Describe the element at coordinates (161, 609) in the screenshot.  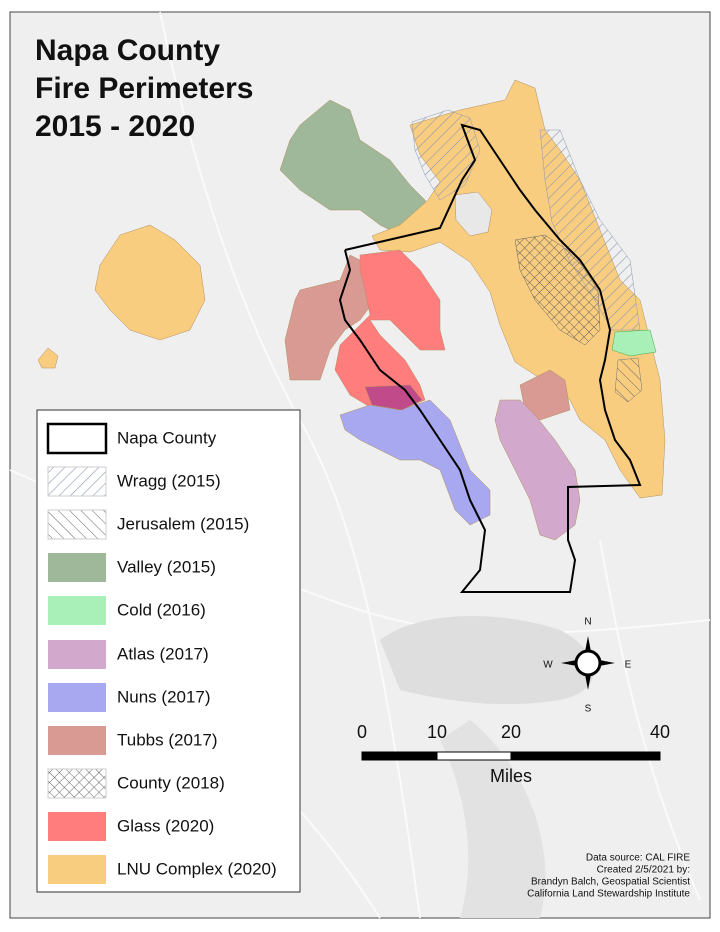
I see `legend-label: Cold (2016)` at that location.